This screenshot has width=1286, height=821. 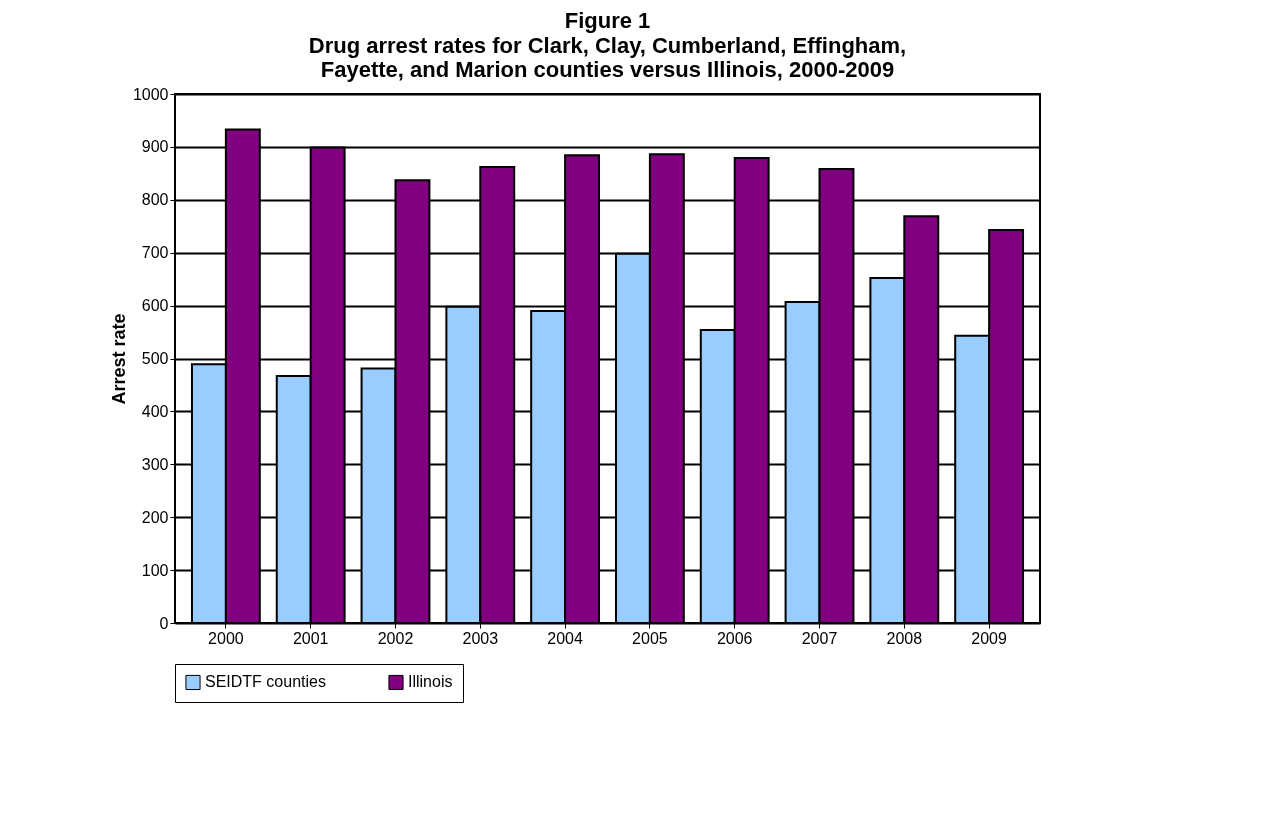 I want to click on legend-label: Illinois, so click(x=430, y=682).